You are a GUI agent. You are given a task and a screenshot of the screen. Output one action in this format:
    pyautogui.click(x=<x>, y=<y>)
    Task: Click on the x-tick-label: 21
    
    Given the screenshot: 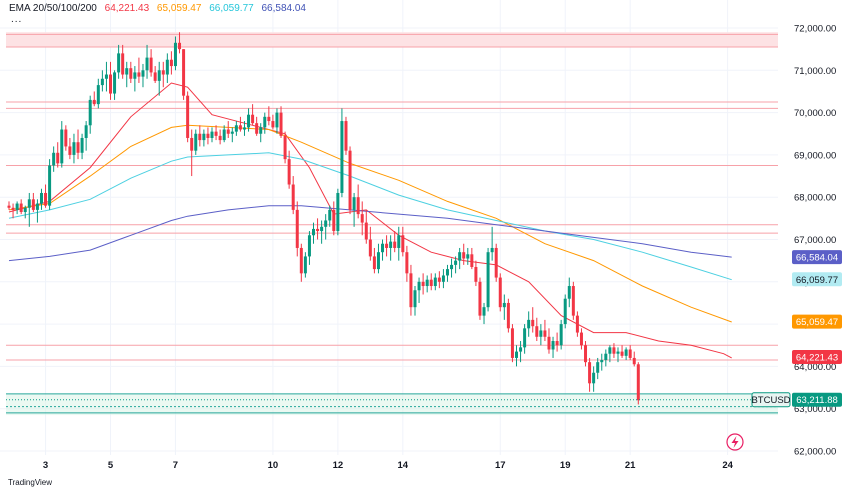 What is the action you would take?
    pyautogui.click(x=630, y=465)
    